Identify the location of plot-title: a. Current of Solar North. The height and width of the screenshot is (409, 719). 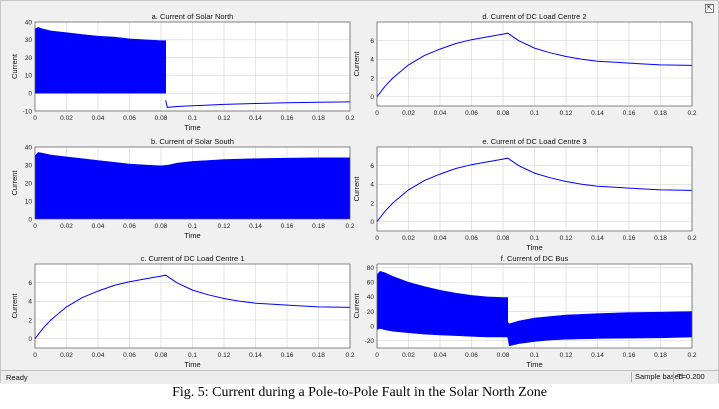
(193, 16).